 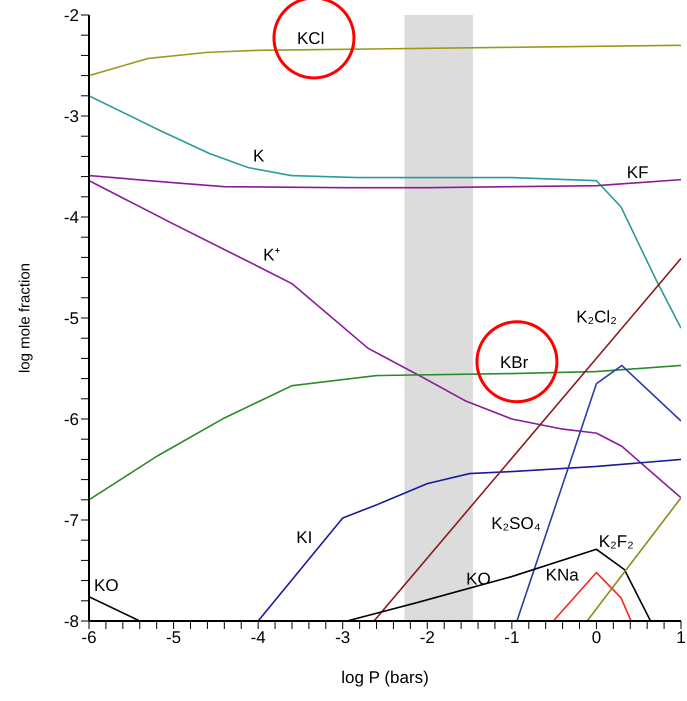 What do you see at coordinates (304, 537) in the screenshot?
I see `annotation: KI` at bounding box center [304, 537].